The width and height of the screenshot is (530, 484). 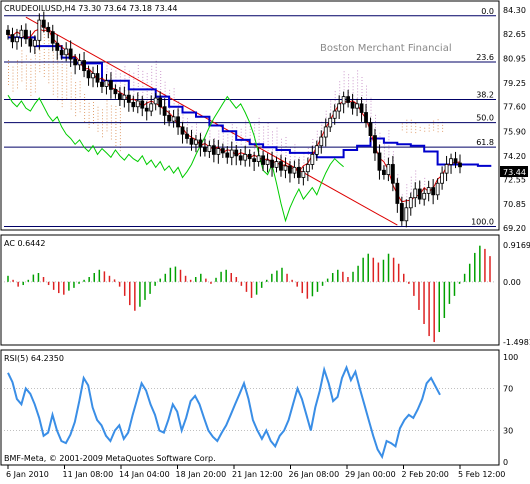 I want to click on price-axis-tick: 69.20, so click(x=514, y=228).